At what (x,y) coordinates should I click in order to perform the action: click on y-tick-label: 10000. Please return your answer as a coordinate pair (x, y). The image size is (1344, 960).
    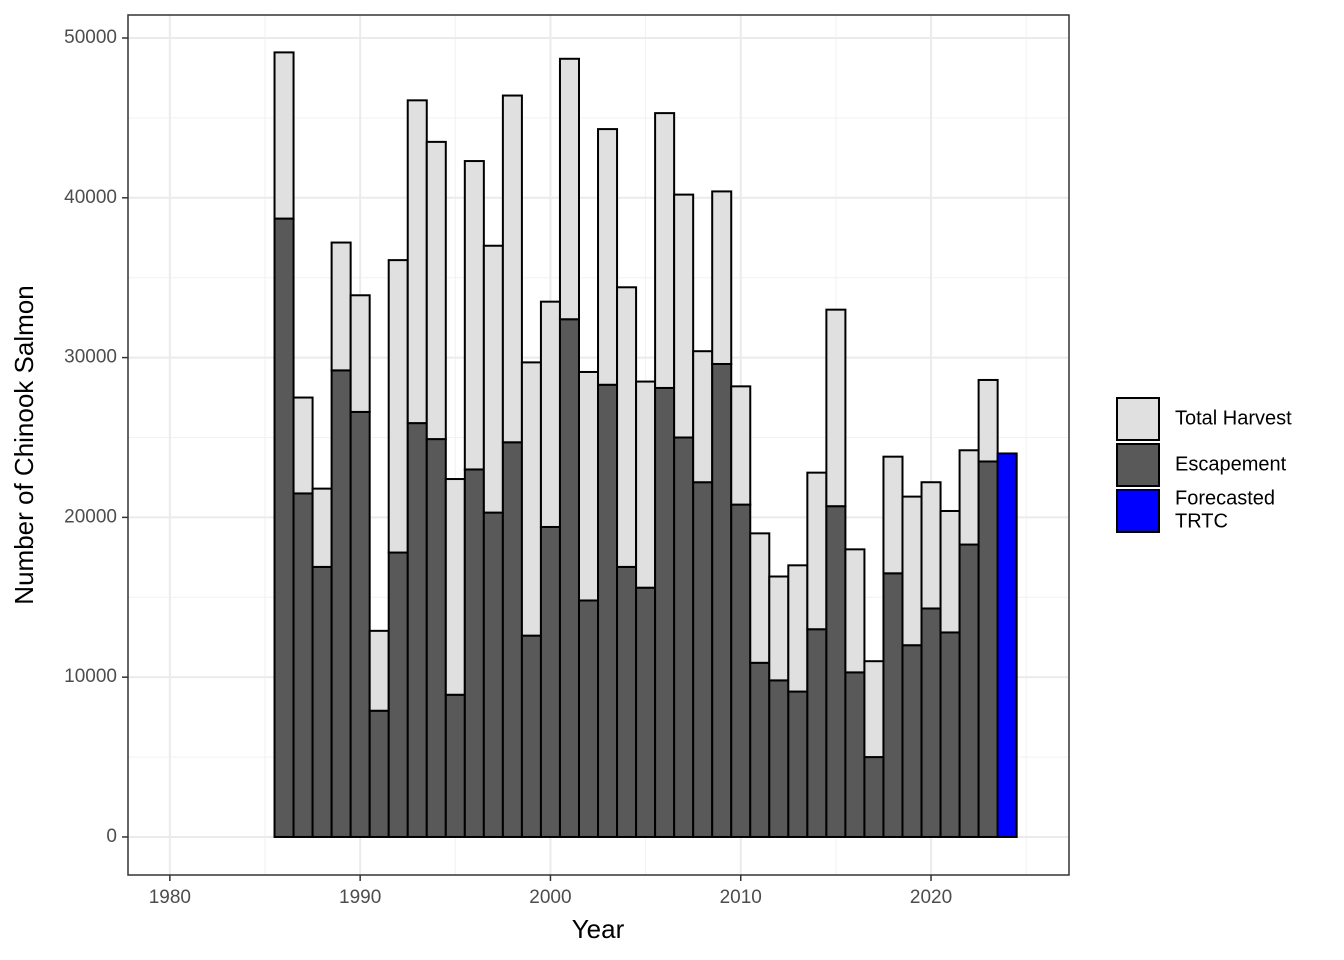
    Looking at the image, I should click on (90, 676).